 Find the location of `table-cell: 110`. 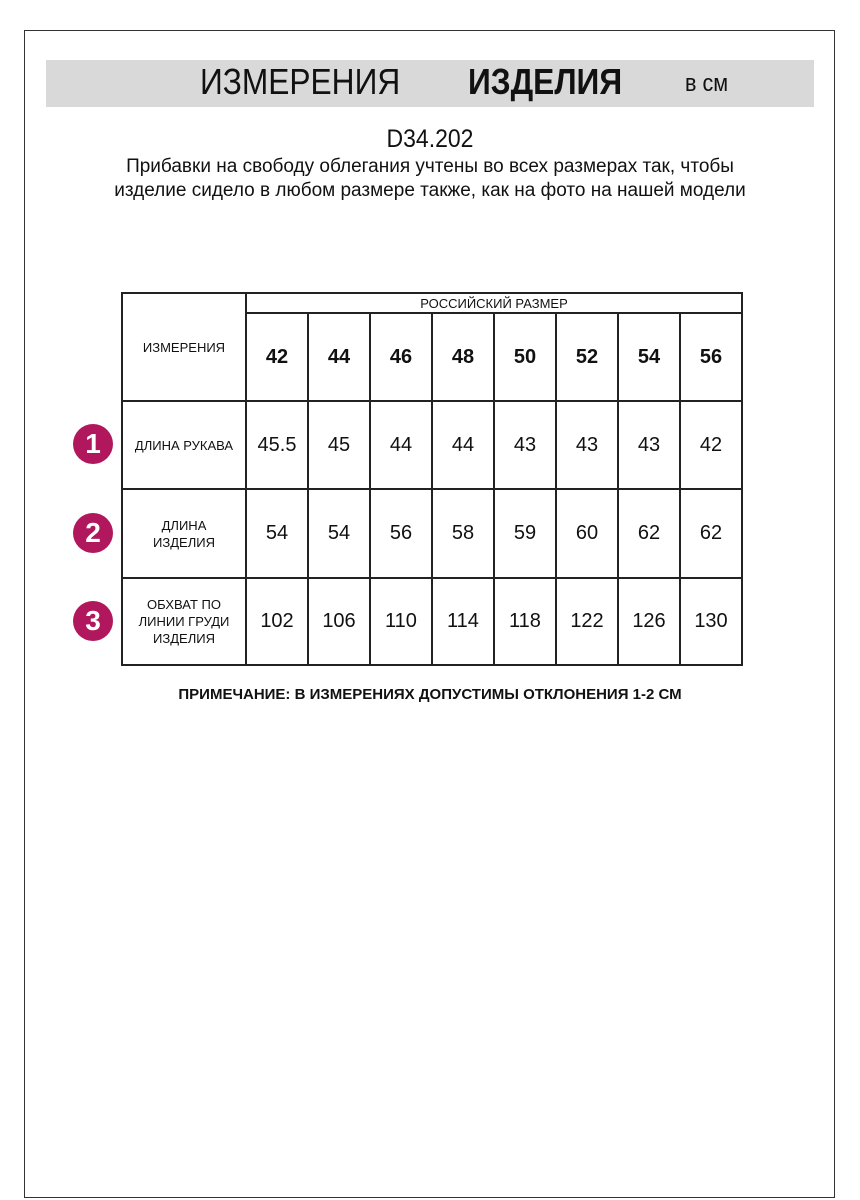

table-cell: 110 is located at coordinates (401, 621).